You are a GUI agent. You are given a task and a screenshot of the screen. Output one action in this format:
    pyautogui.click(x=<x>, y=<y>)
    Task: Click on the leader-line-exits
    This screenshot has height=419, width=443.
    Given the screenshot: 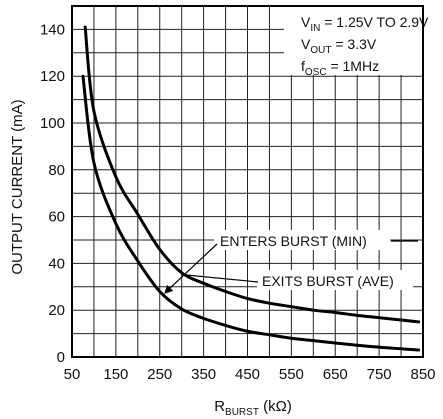 What is the action you would take?
    pyautogui.click(x=221, y=278)
    